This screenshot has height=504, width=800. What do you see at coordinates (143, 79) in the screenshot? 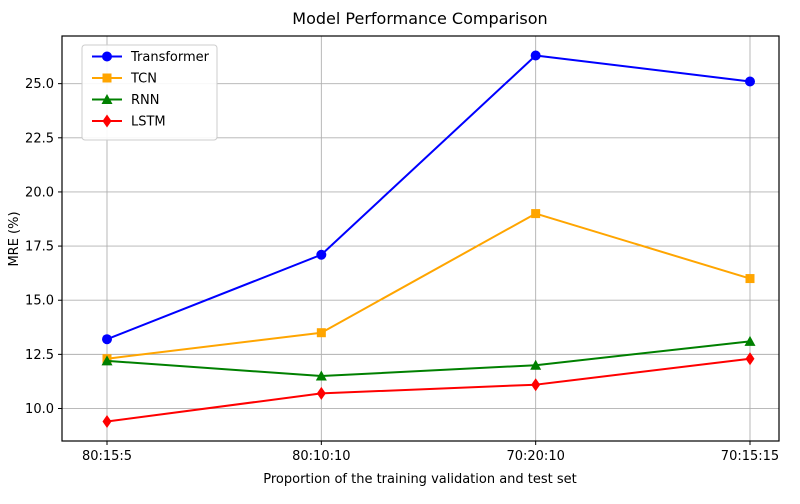
I see `legend-label: TCN` at bounding box center [143, 79].